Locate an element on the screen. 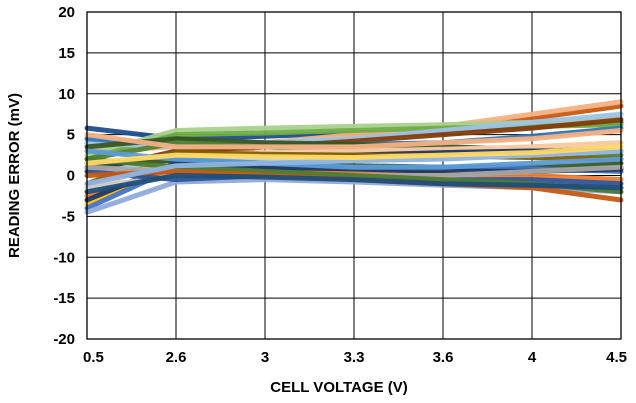 This screenshot has width=636, height=403. x-tick-label: 0.5 is located at coordinates (93, 357).